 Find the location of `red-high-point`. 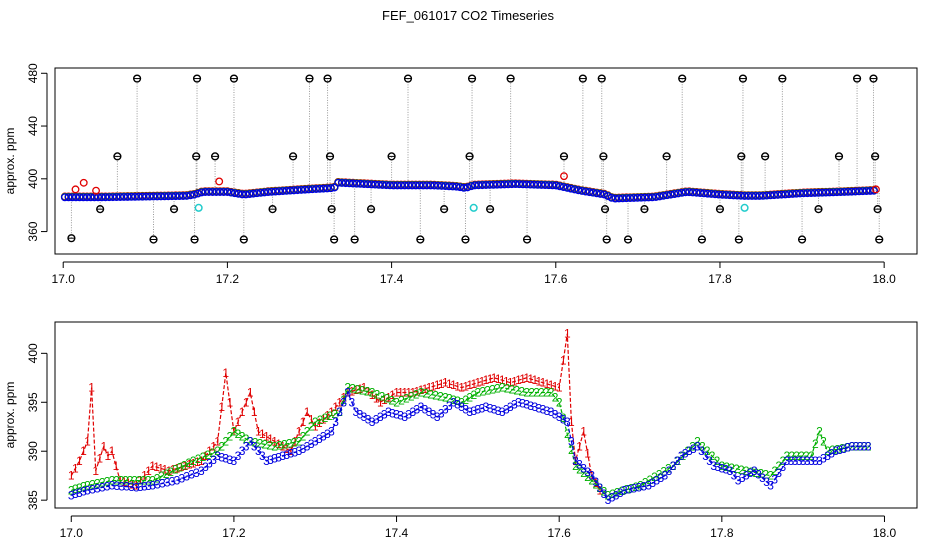

red-high-point is located at coordinates (219, 181).